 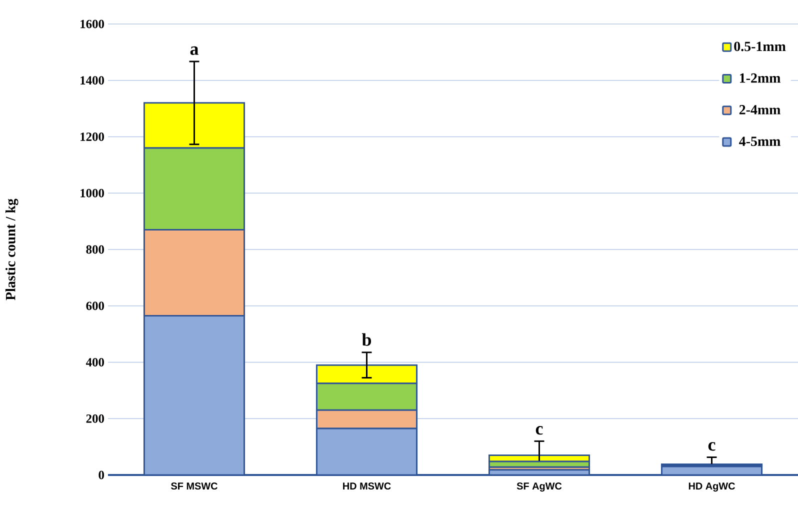 I want to click on x-tick-label: SF AgWC, so click(x=539, y=487).